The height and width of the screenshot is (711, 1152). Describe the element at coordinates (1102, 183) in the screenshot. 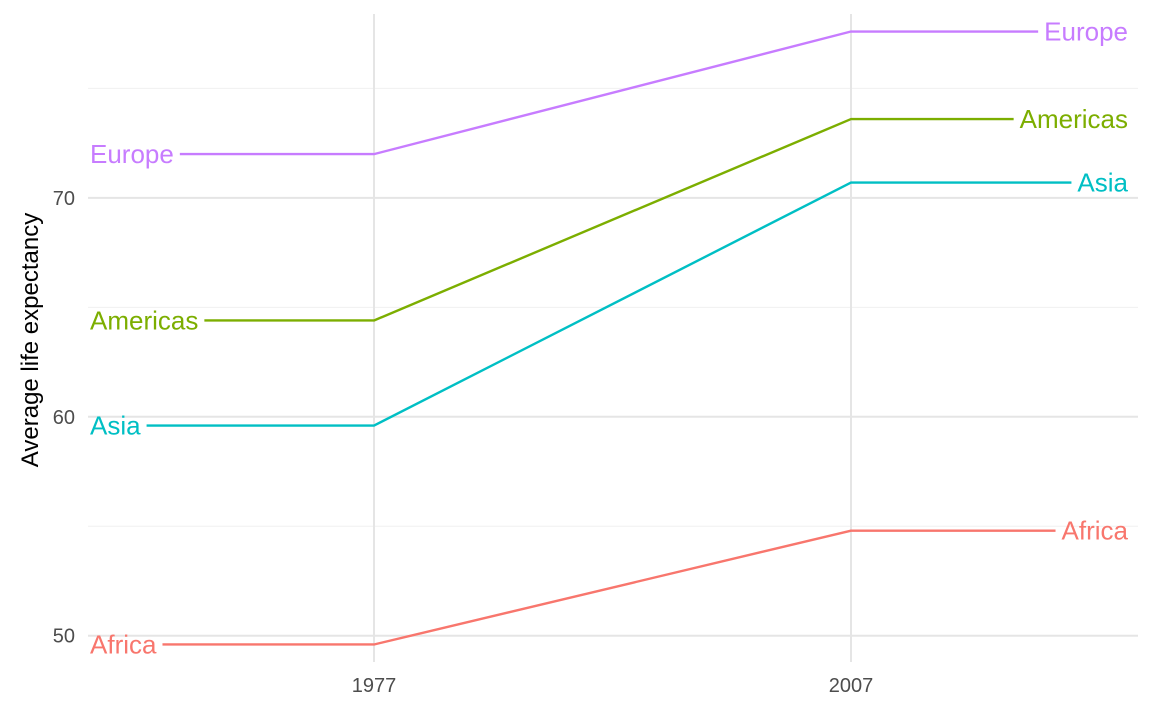

I see `series-label-right-asia: Asia` at that location.